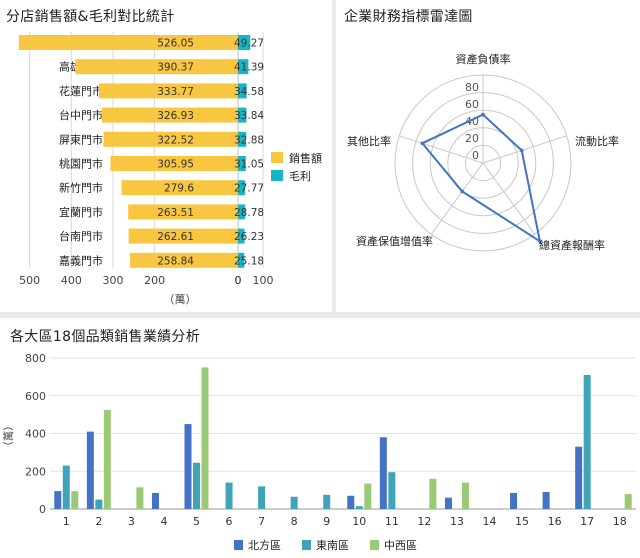 This screenshot has width=640, height=558. What do you see at coordinates (249, 140) in the screenshot?
I see `profit-value-label: 32.88` at bounding box center [249, 140].